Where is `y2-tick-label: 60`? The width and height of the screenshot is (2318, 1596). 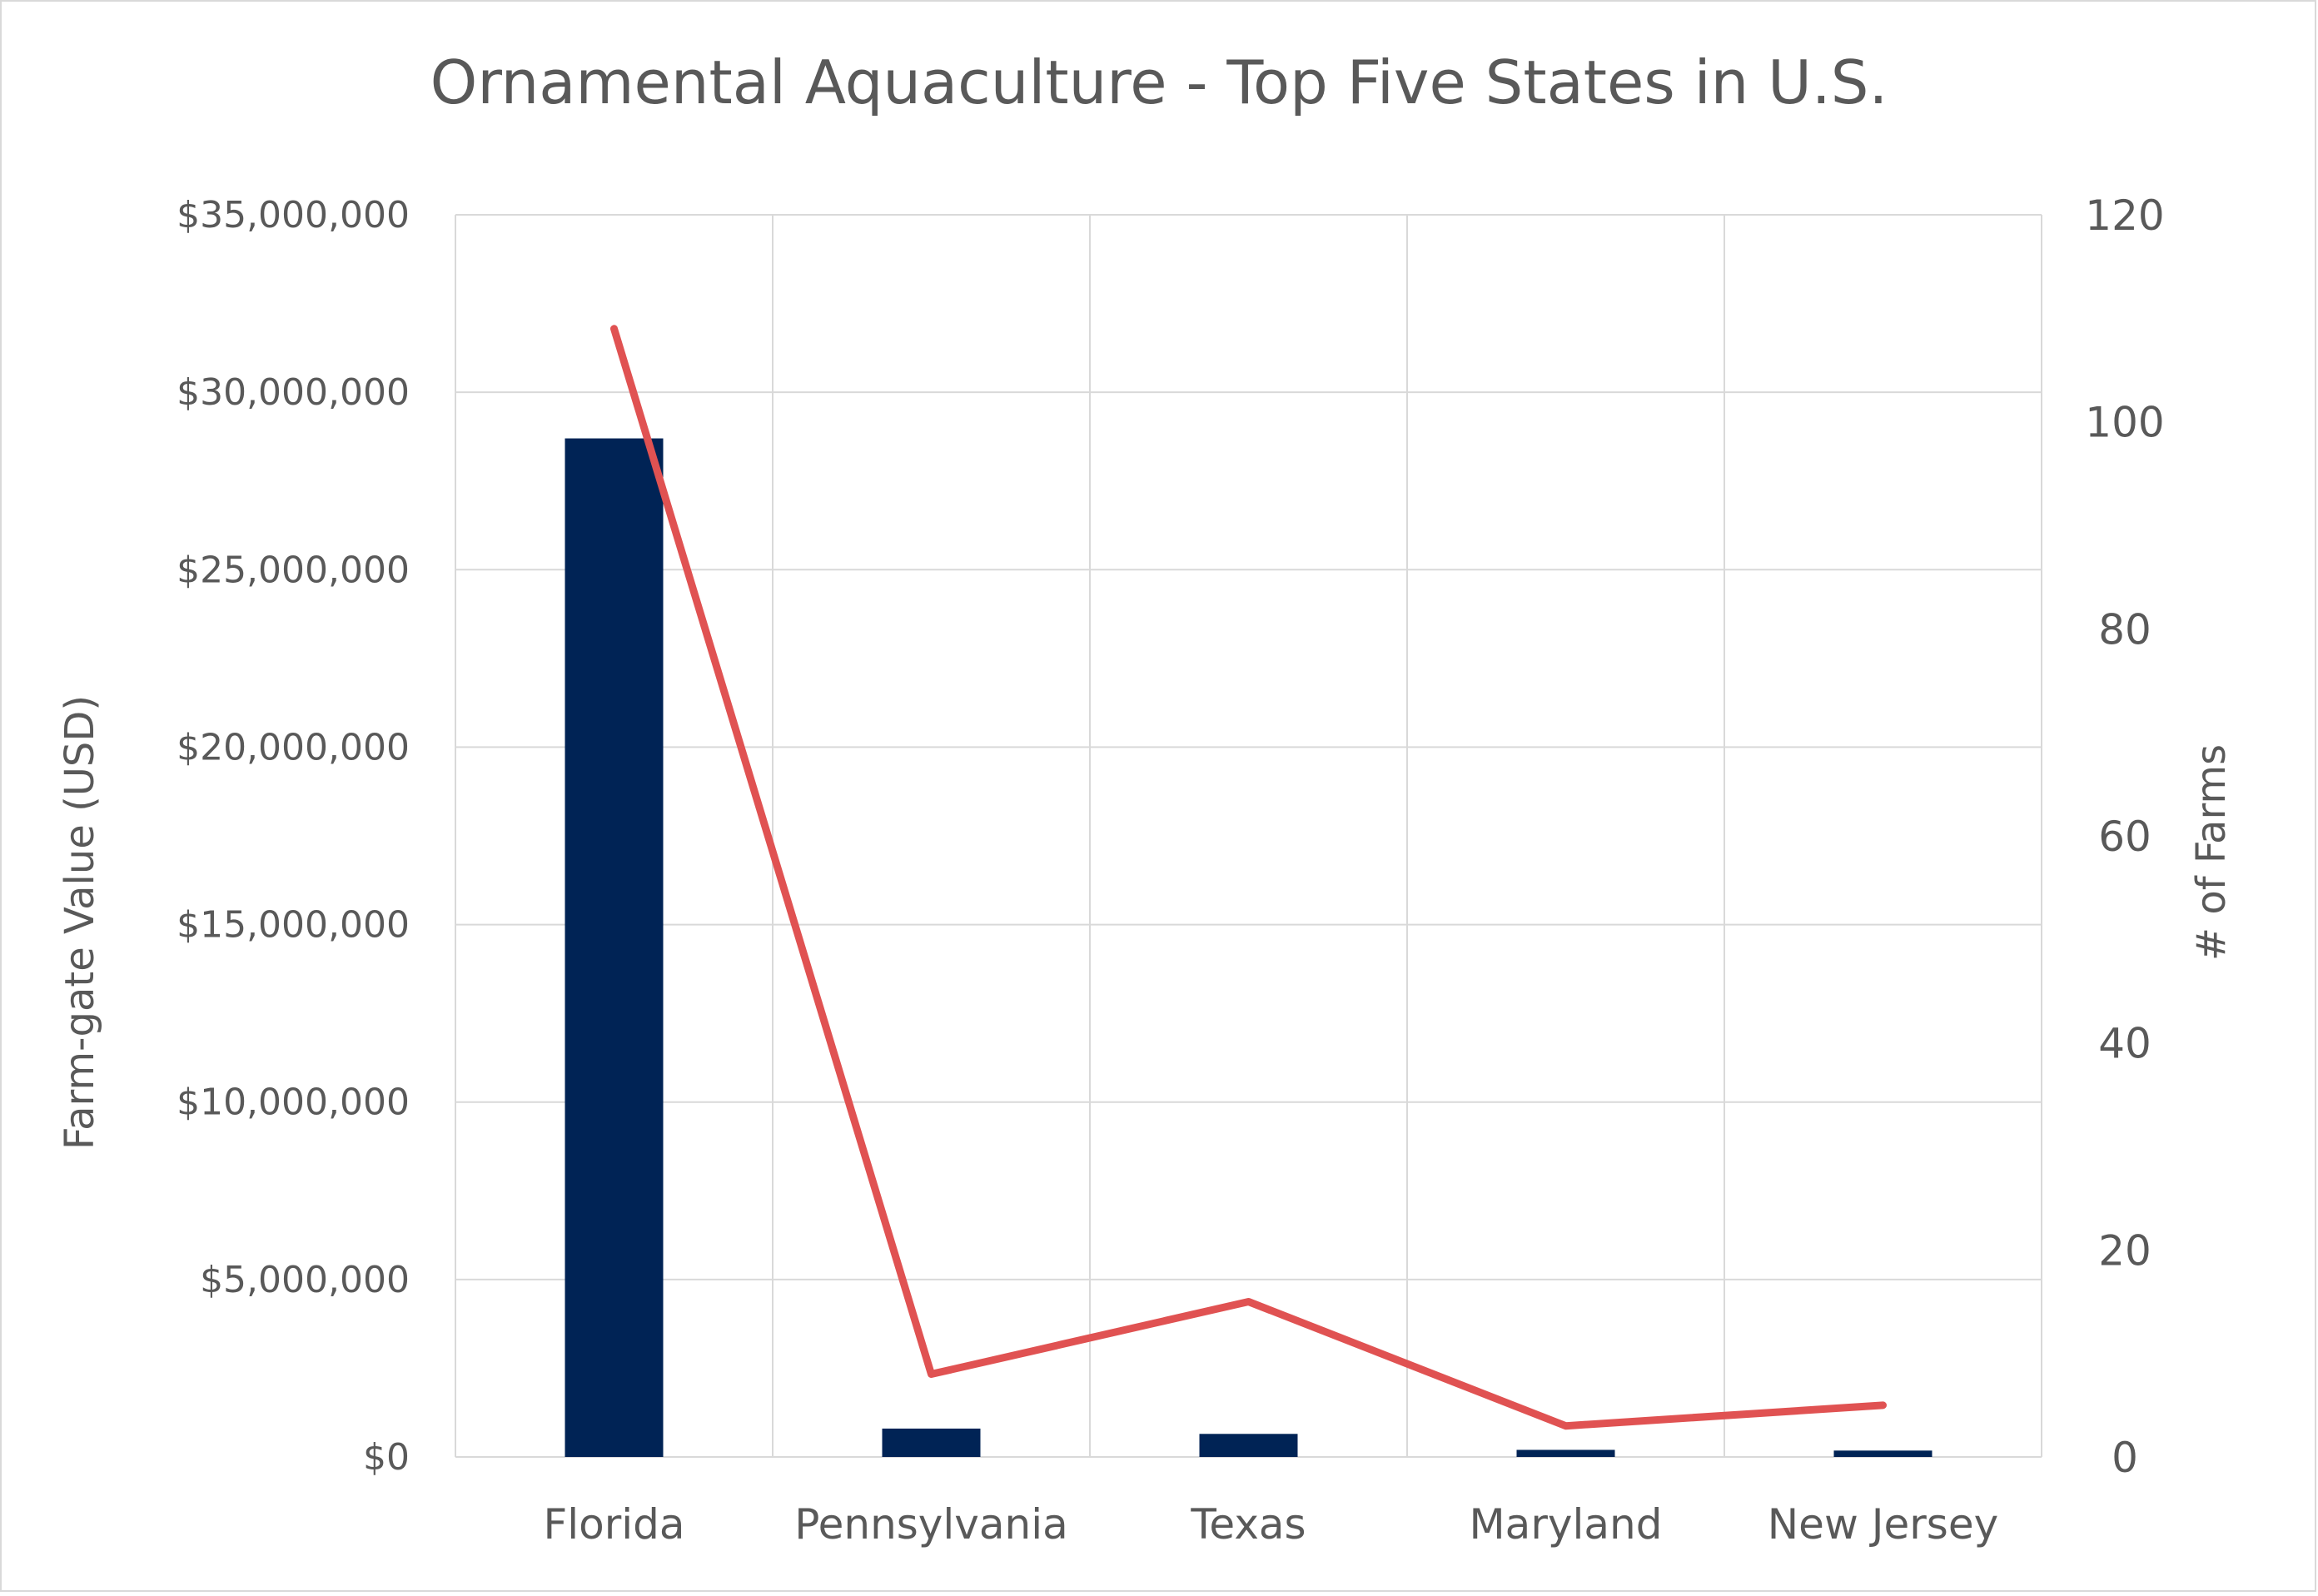
y2-tick-label: 60 is located at coordinates (2124, 837).